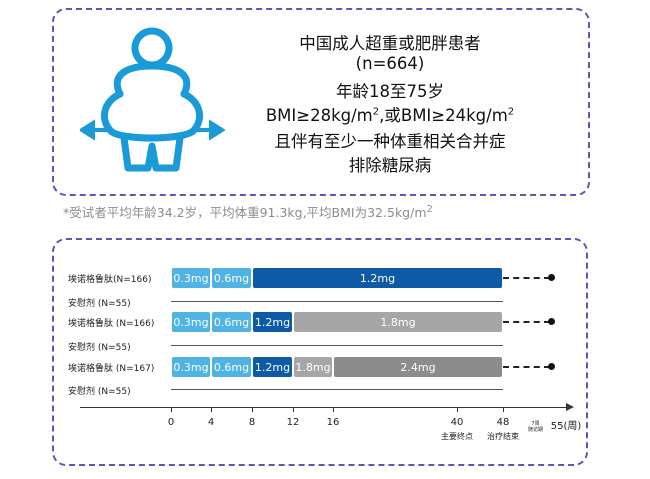 This screenshot has width=650, height=479. Describe the element at coordinates (152, 99) in the screenshot. I see `obese-person-icon` at that location.